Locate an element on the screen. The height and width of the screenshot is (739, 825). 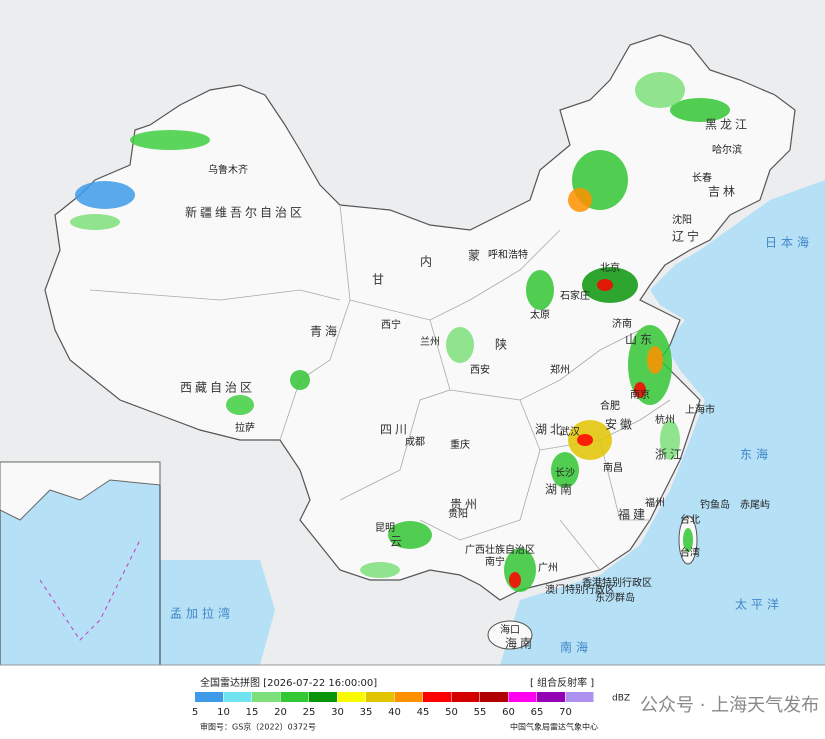
place-label: 钓鱼岛 is located at coordinates (715, 504).